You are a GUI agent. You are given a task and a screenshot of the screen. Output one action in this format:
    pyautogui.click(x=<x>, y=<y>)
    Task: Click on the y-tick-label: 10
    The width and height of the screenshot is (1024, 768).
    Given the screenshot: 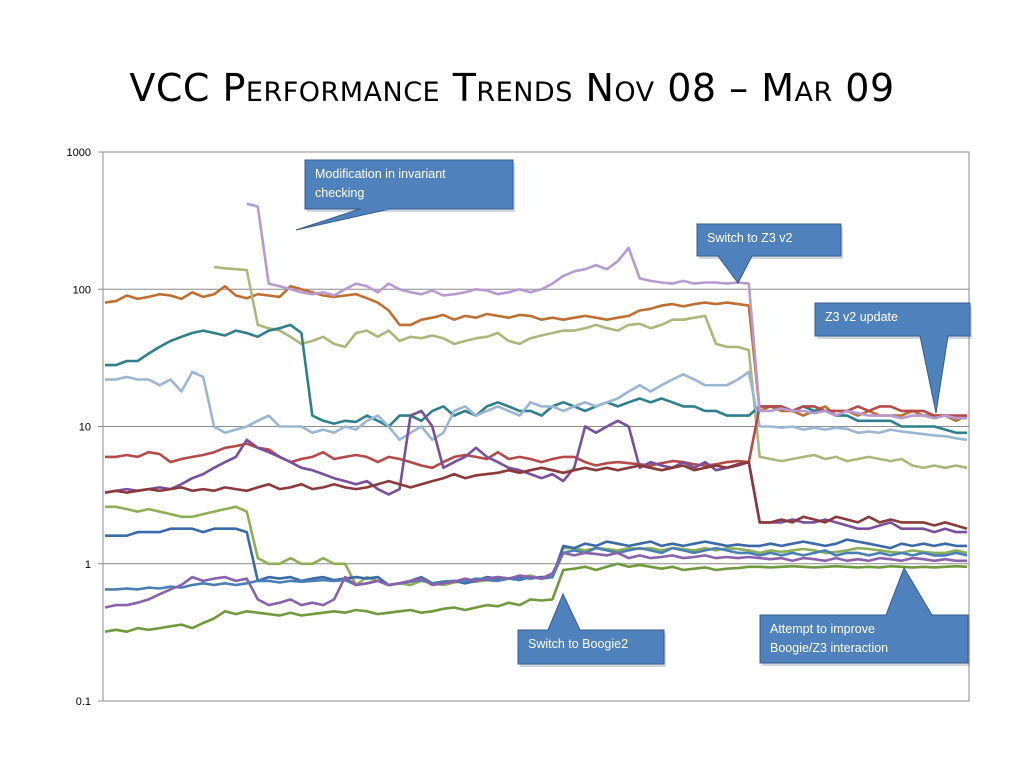 What is the action you would take?
    pyautogui.click(x=85, y=428)
    